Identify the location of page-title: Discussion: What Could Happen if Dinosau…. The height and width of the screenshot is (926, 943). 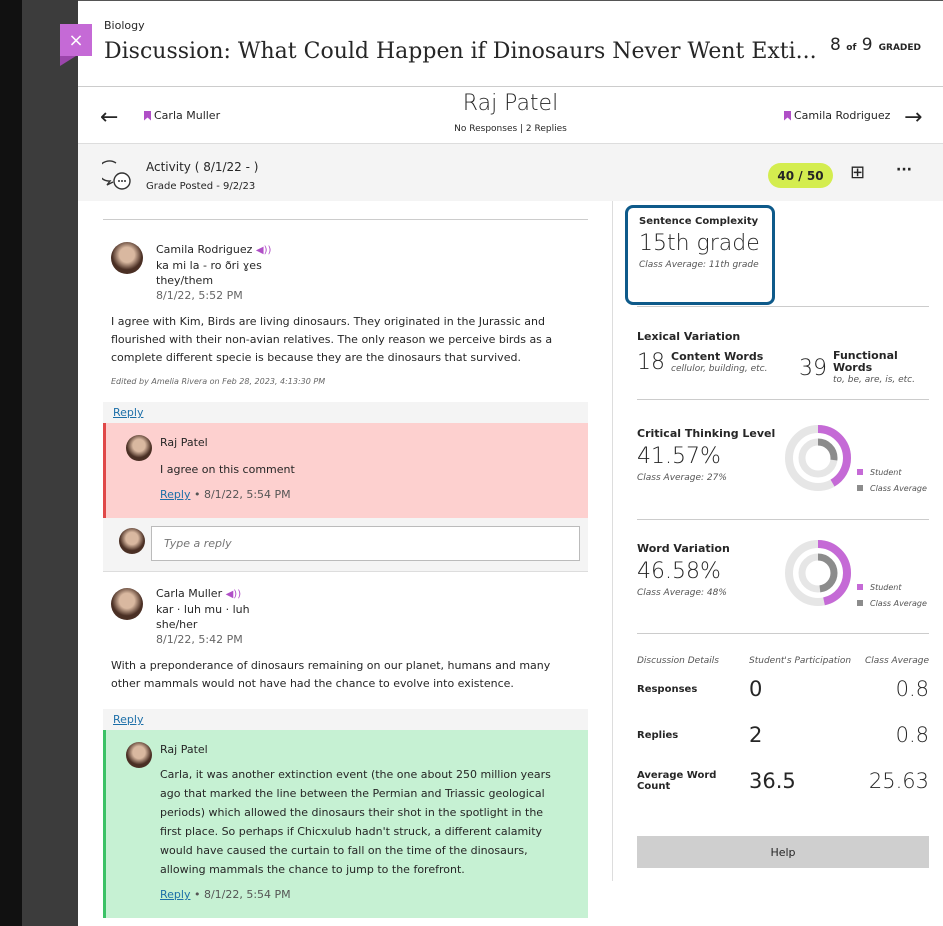
(460, 51).